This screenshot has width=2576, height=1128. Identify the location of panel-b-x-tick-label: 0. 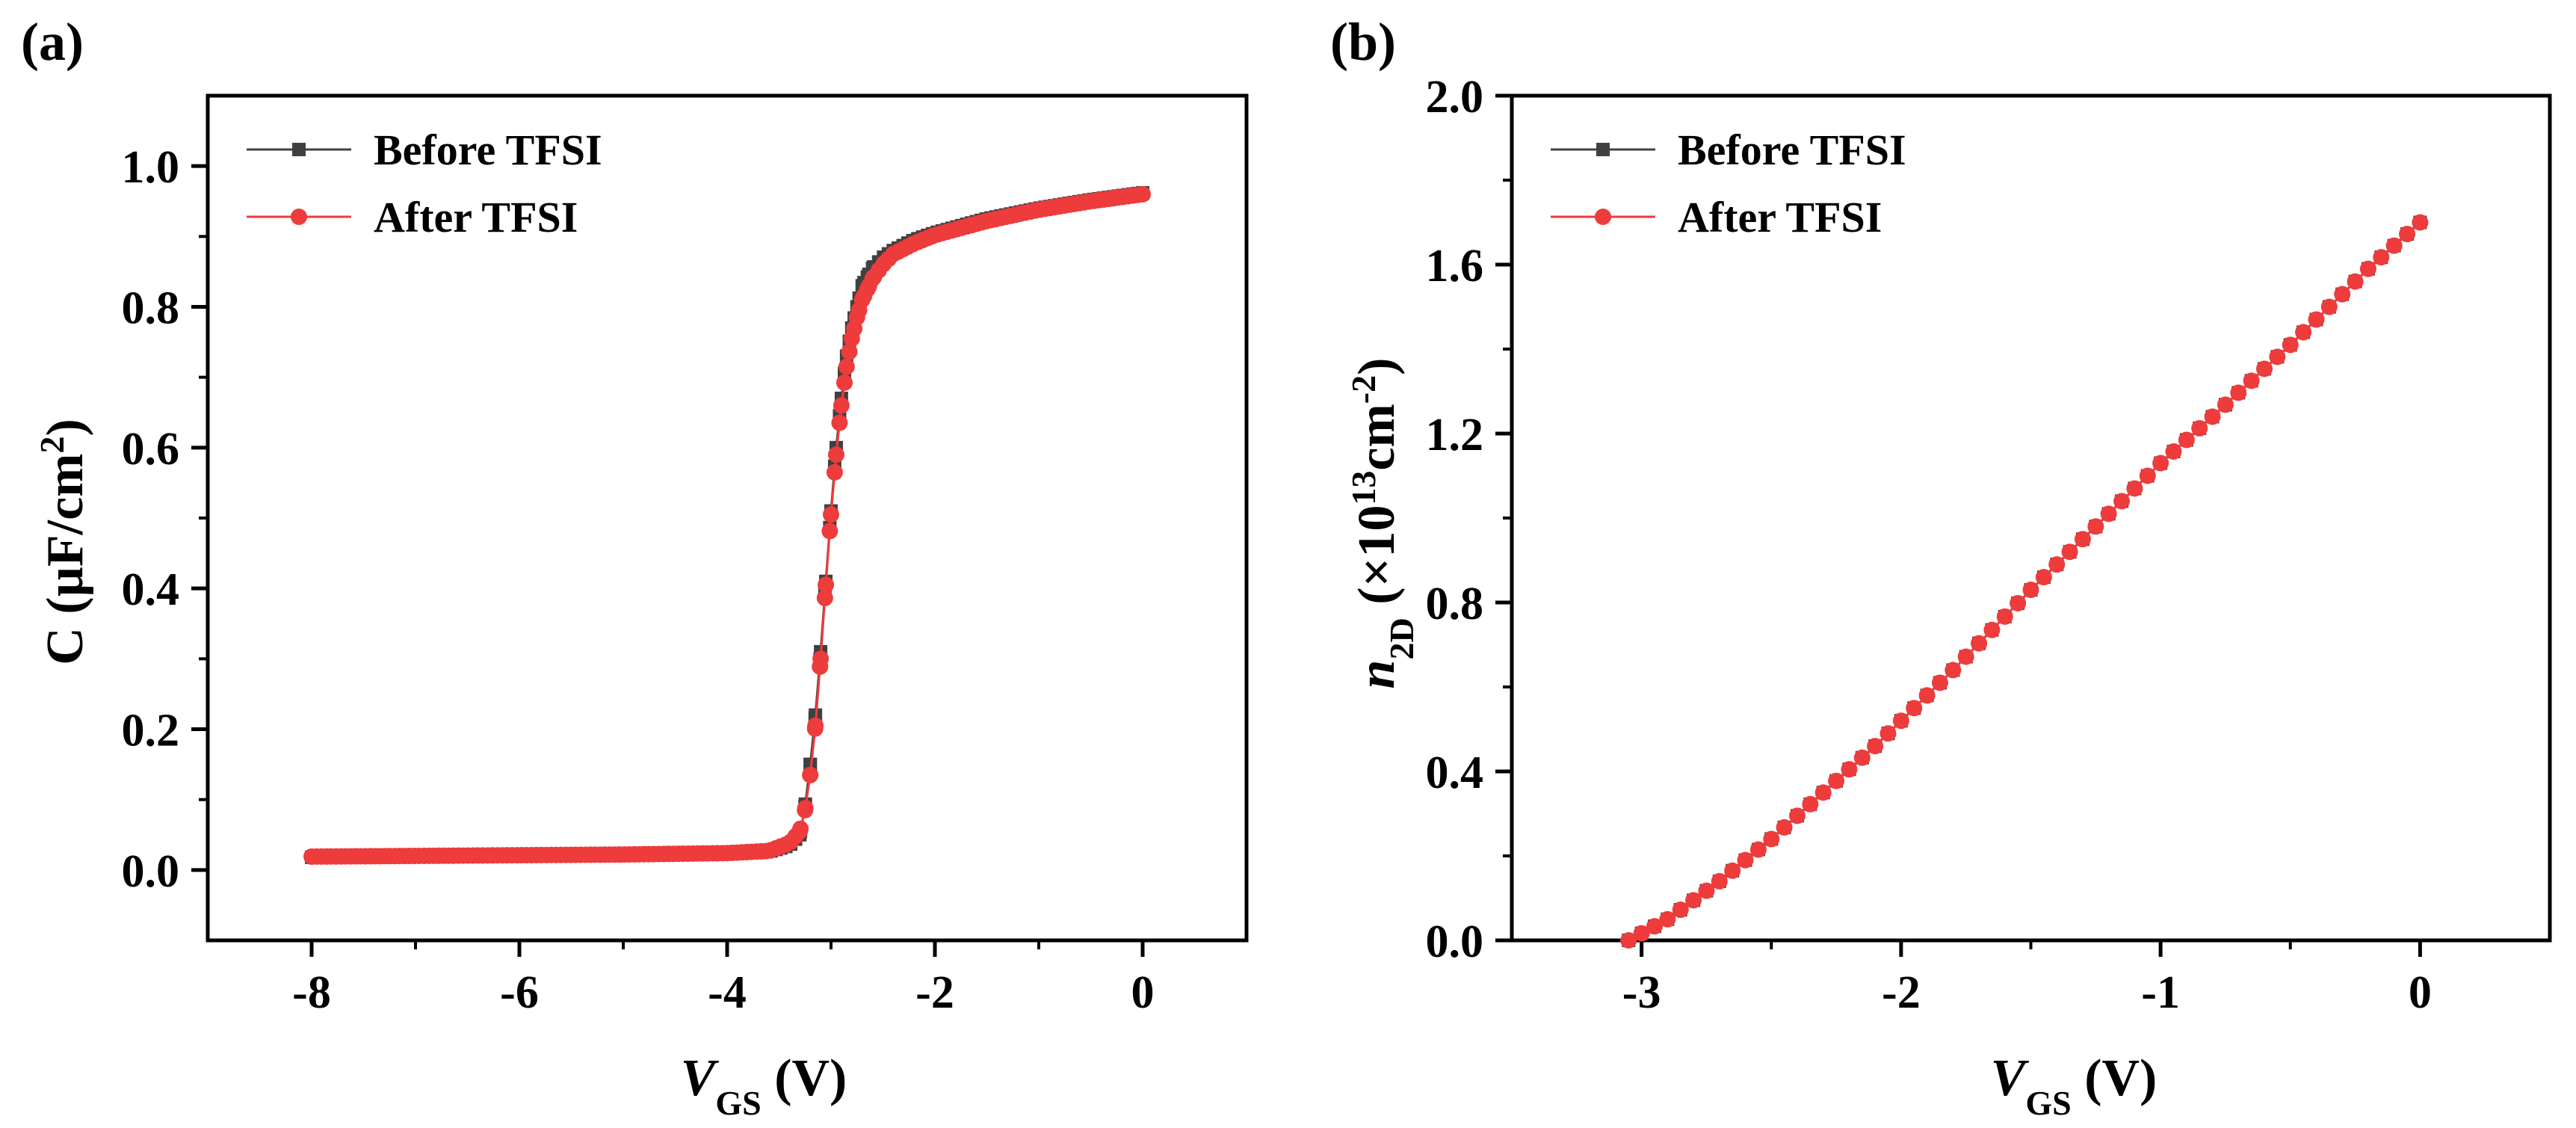
(2420, 993).